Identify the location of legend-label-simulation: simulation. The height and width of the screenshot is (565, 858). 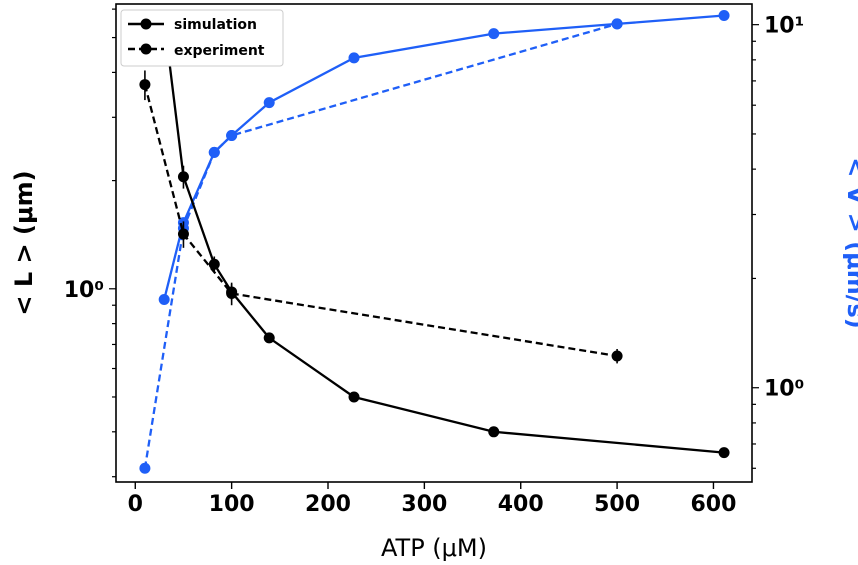
(215, 25).